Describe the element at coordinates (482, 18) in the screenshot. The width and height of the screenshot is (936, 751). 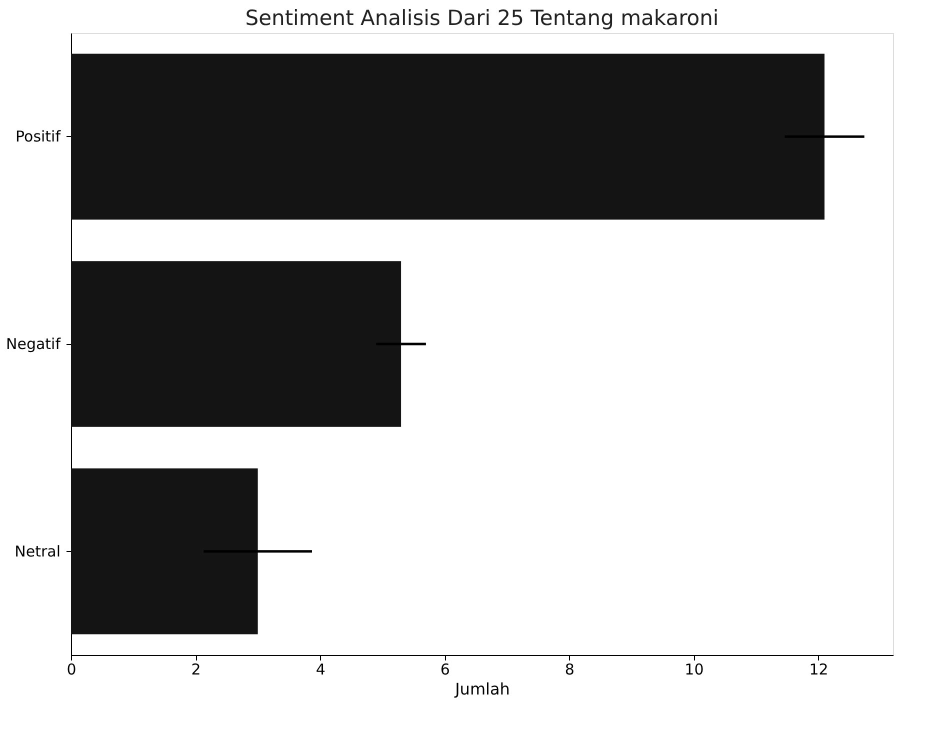
I see `chart-title: Sentiment Analisis Dari 25 Tentang makaroni` at that location.